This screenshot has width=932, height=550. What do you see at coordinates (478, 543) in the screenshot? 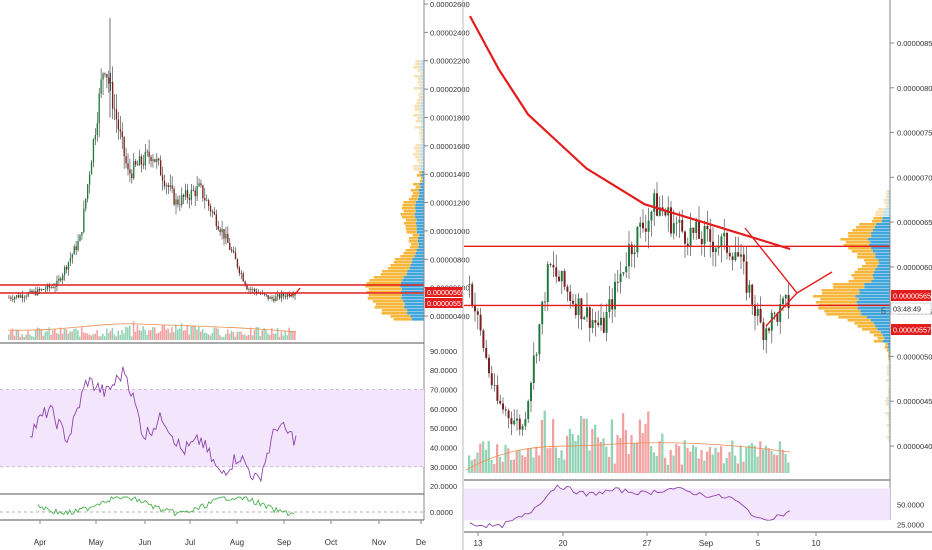
I see `right-time-tick-label: 13` at bounding box center [478, 543].